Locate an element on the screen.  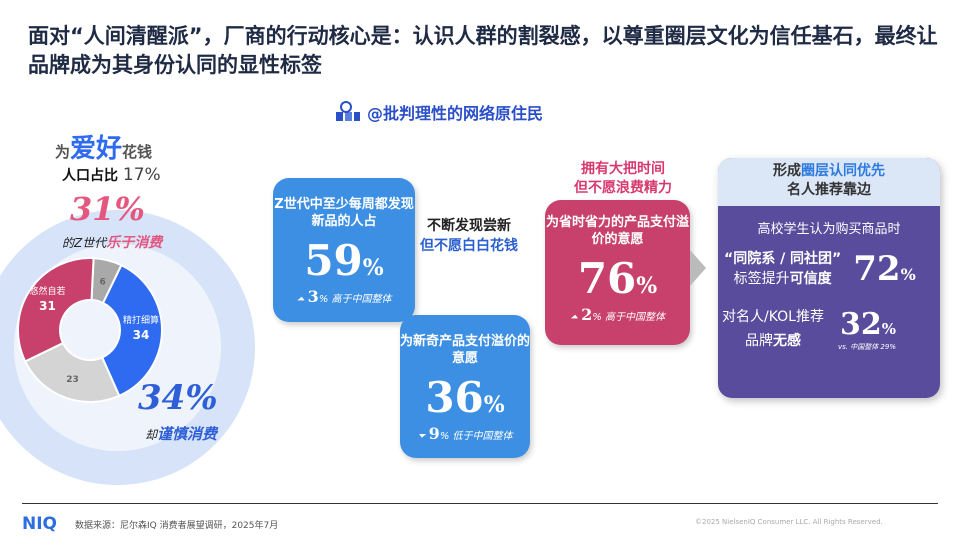
persona-label: @批判理性的网络原住民 is located at coordinates (455, 113).